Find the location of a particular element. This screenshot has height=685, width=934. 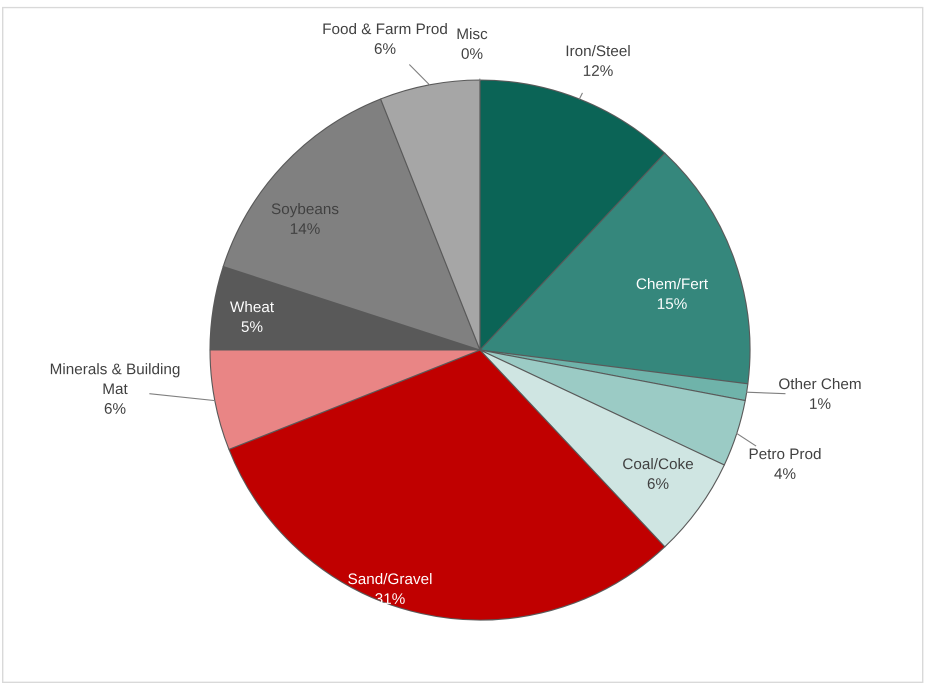

text: 0% is located at coordinates (472, 53).